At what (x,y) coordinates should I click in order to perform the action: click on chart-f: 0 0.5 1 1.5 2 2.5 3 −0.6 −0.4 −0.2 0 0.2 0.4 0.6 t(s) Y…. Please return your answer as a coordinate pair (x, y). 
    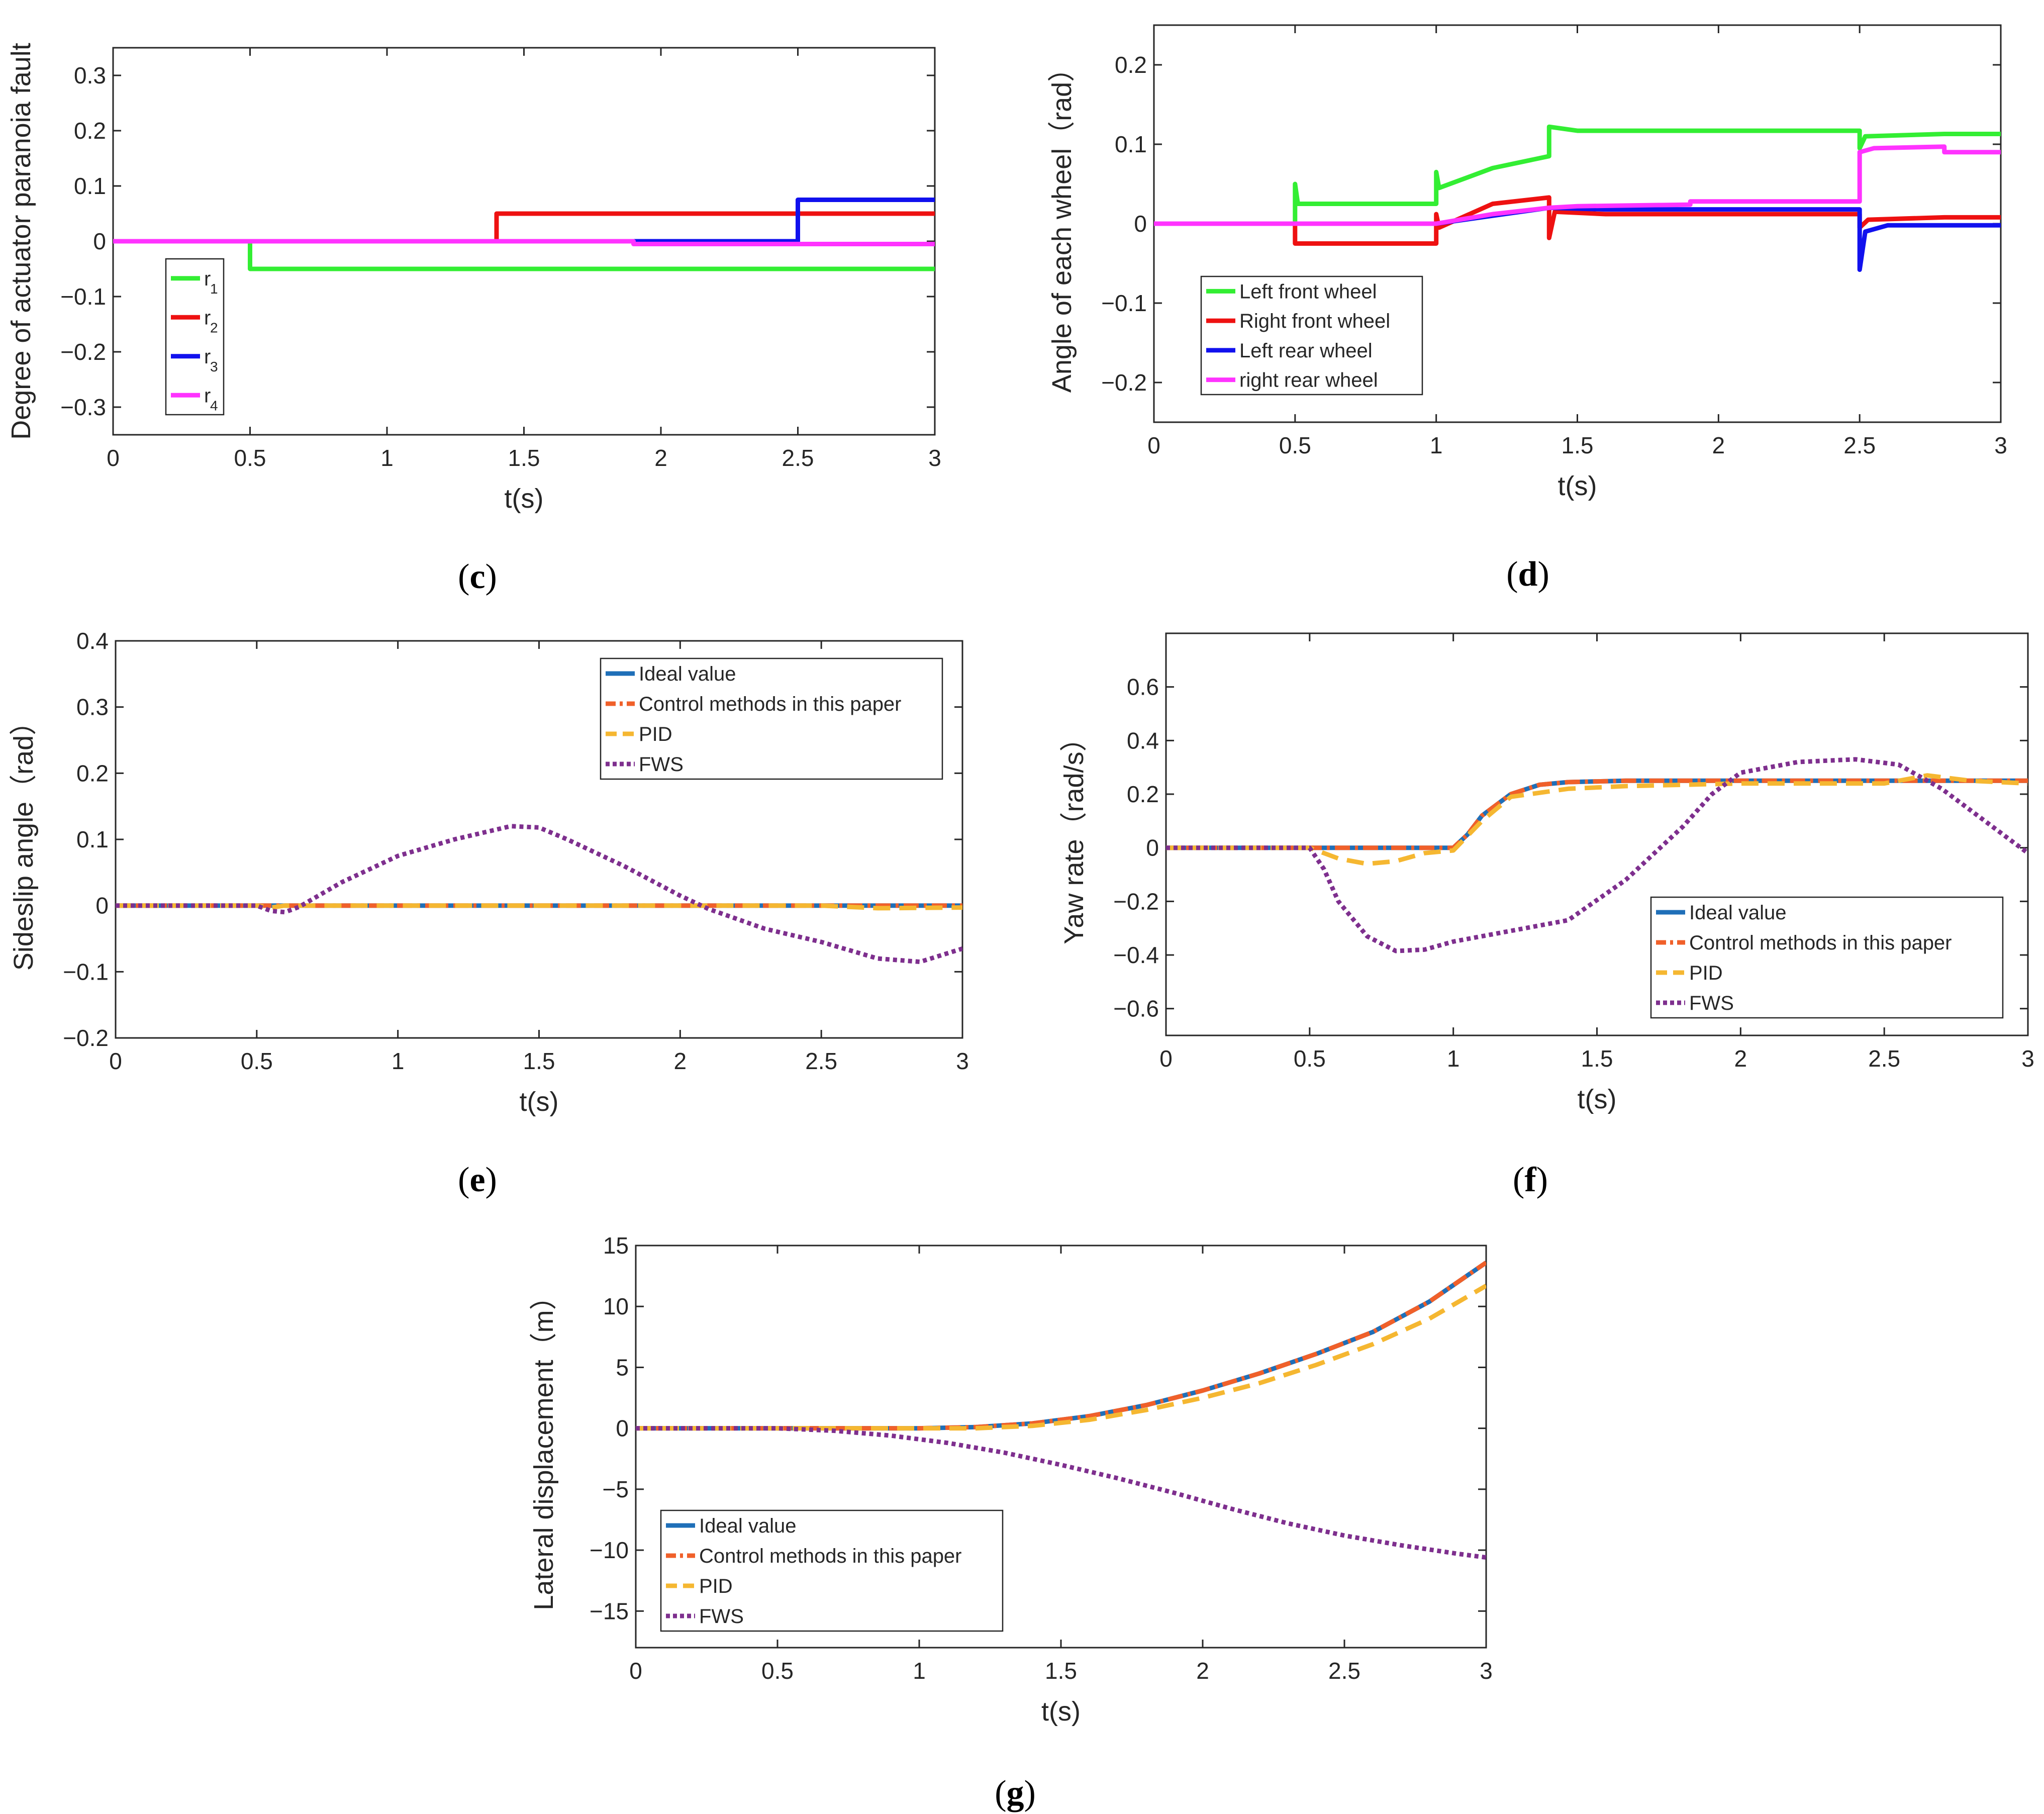
    Looking at the image, I should click on (1547, 915).